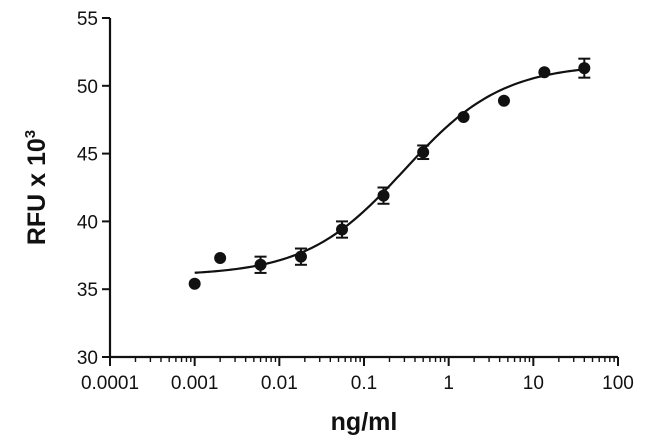  Describe the element at coordinates (87, 290) in the screenshot. I see `y-tick-label: 35` at that location.